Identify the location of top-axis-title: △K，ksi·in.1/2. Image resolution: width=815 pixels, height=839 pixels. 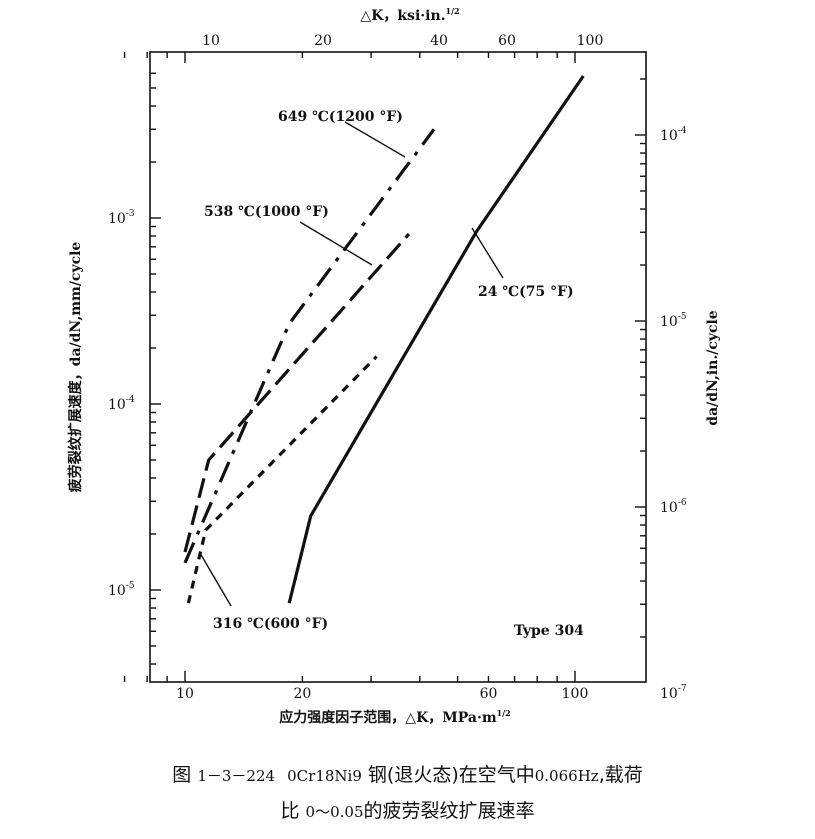
(409, 15).